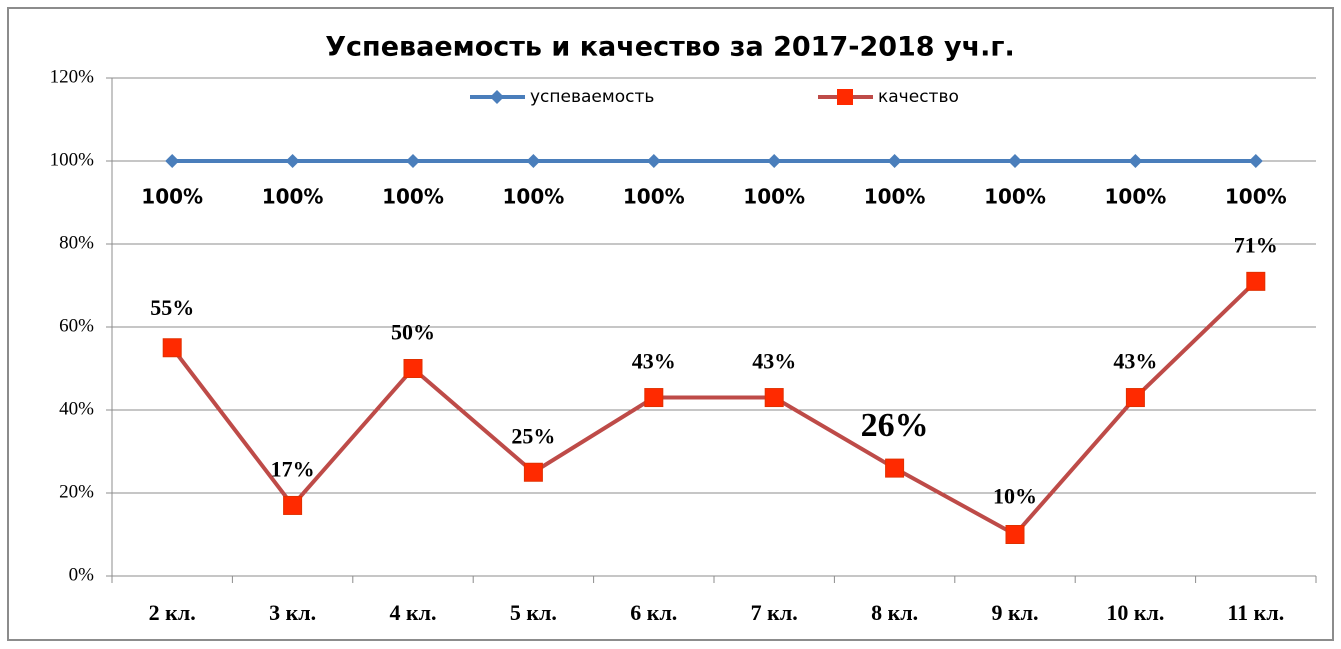 This screenshot has height=649, width=1341. What do you see at coordinates (76, 491) in the screenshot?
I see `y-tick-label: 20%` at bounding box center [76, 491].